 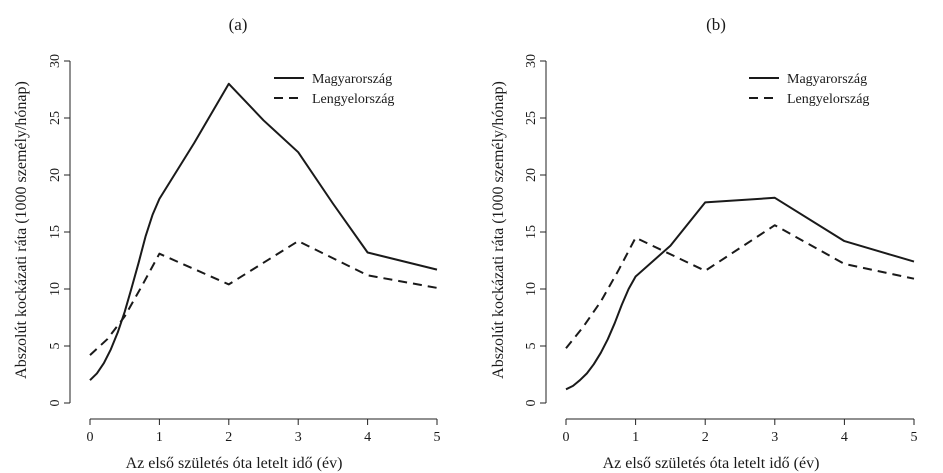 What do you see at coordinates (263, 298) in the screenshot?
I see `panel-a-series-lengyelorszag-line` at bounding box center [263, 298].